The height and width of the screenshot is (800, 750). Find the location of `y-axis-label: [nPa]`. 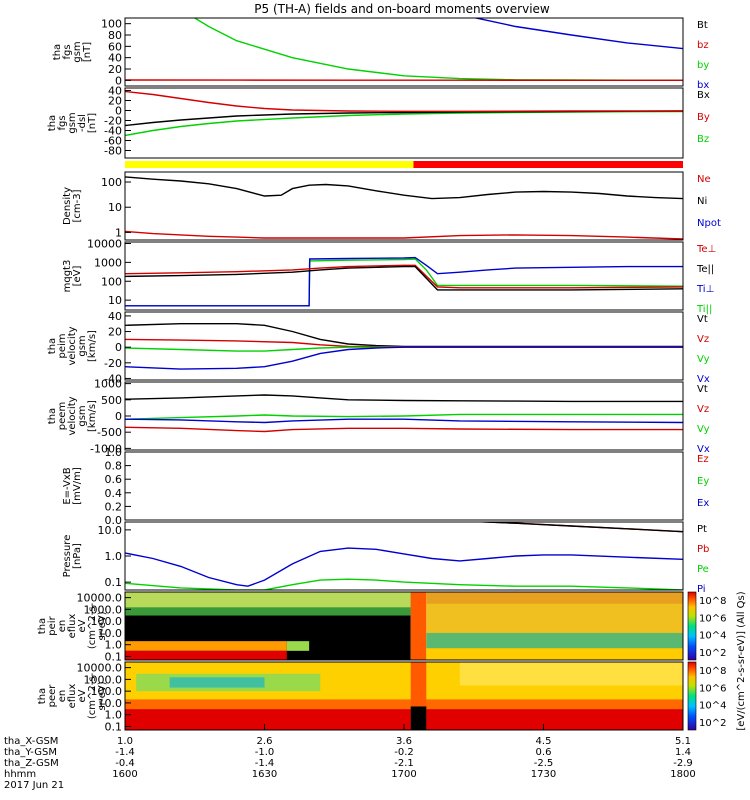

y-axis-label: [nPa] is located at coordinates (77, 556).